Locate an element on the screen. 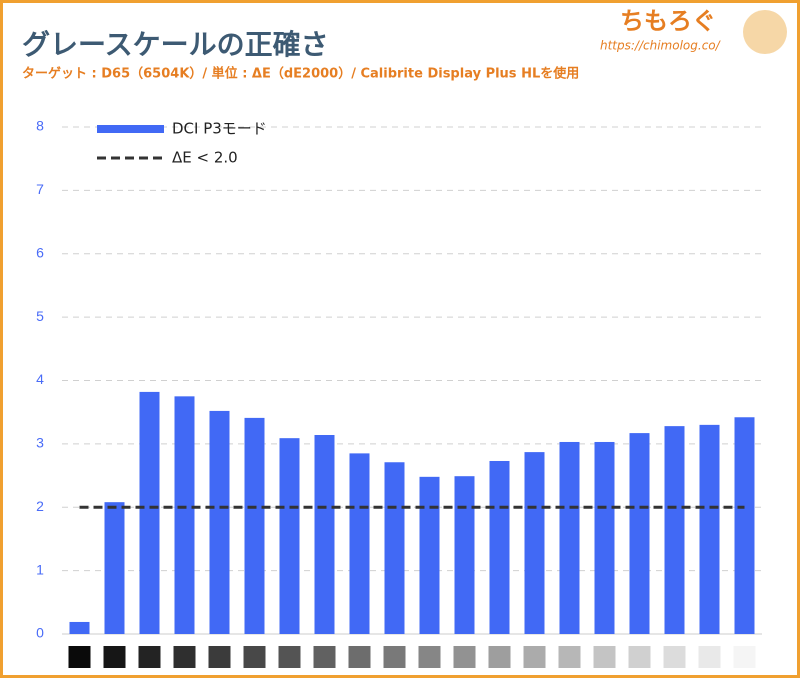  logo: ちもろぐ is located at coordinates (668, 21).